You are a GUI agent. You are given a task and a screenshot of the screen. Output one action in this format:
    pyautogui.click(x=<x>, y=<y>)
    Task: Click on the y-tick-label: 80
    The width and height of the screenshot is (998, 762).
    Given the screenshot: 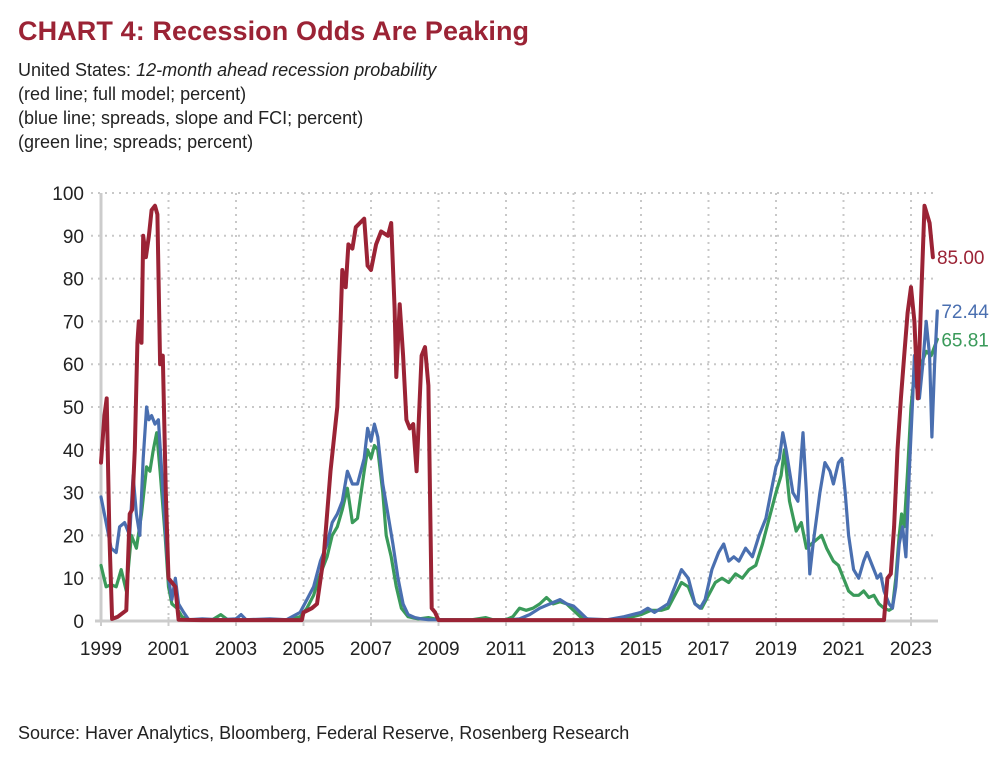 What is the action you would take?
    pyautogui.click(x=73, y=280)
    